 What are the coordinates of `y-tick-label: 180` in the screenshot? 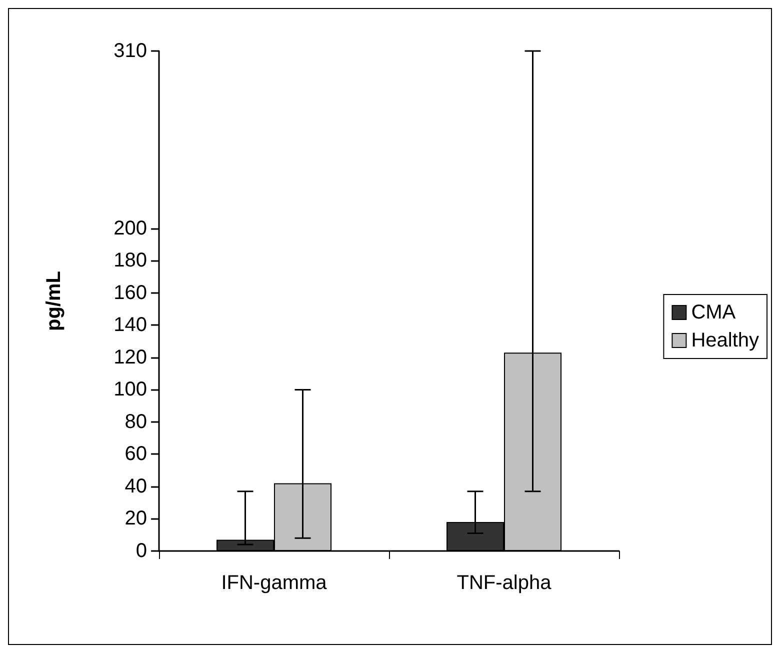 It's located at (130, 261).